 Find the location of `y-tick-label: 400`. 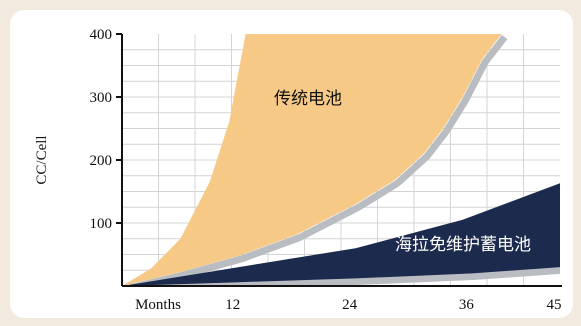

y-tick-label: 400 is located at coordinates (101, 35).